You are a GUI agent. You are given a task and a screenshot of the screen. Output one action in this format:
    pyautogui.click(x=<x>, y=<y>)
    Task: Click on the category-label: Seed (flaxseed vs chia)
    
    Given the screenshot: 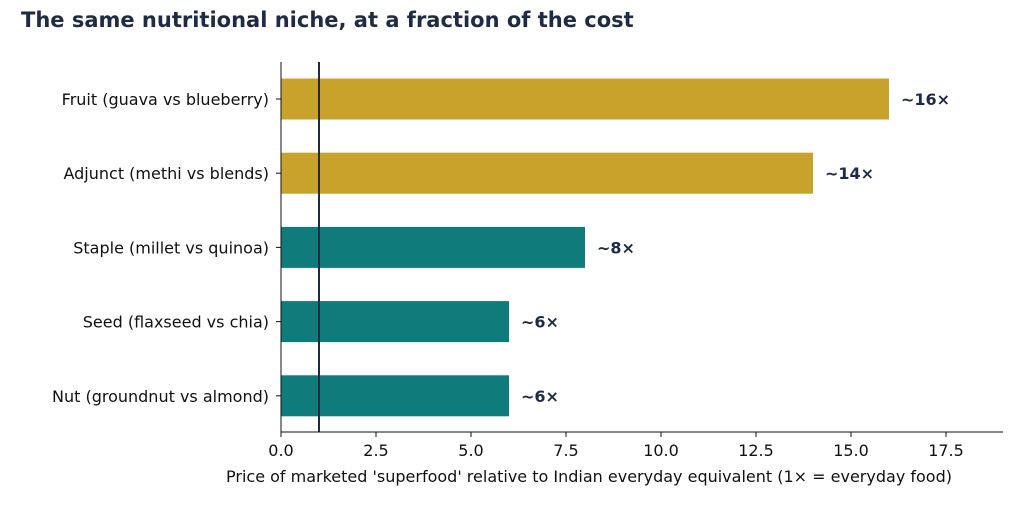 What is the action you would take?
    pyautogui.click(x=176, y=322)
    